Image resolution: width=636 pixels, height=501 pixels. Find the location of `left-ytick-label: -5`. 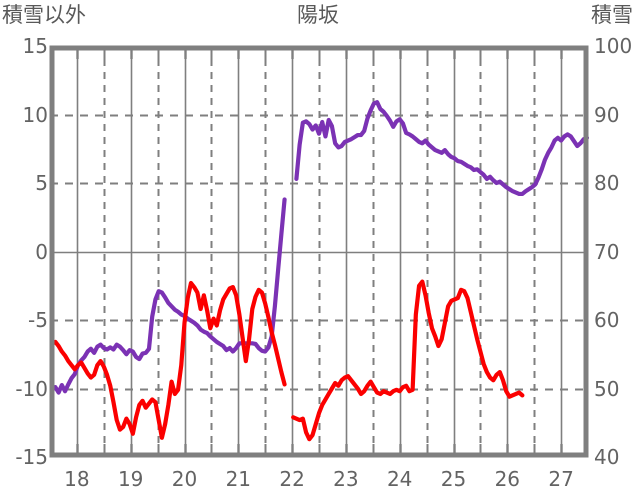

left-ytick-label: -5 is located at coordinates (38, 320).